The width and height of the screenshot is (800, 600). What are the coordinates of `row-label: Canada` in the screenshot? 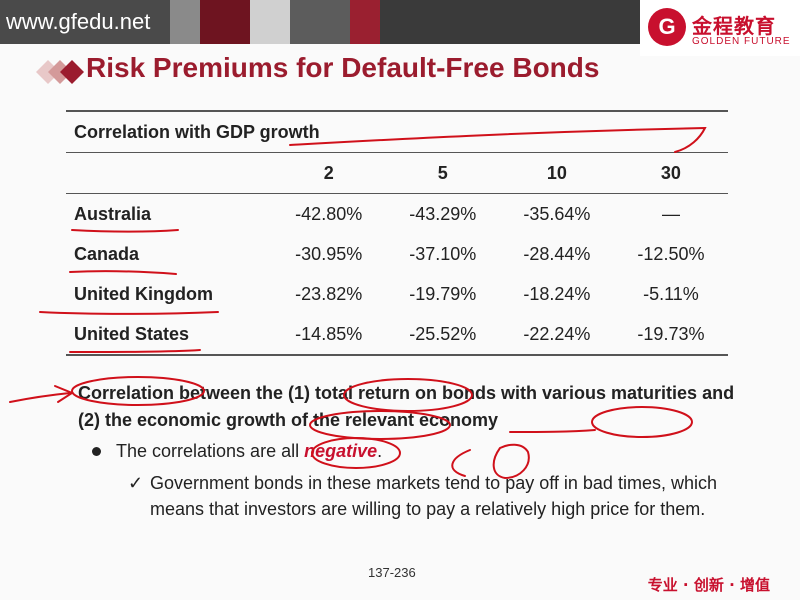 It's located at (107, 253).